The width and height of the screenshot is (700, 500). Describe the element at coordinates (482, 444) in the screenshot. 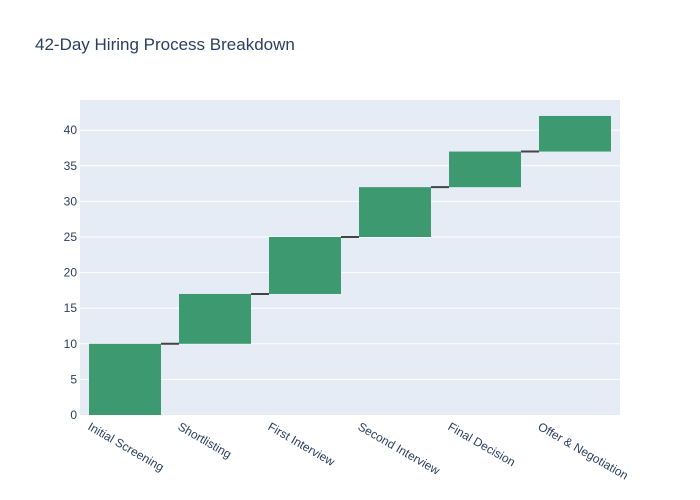

I see `x-tick-label: Final Decision` at that location.